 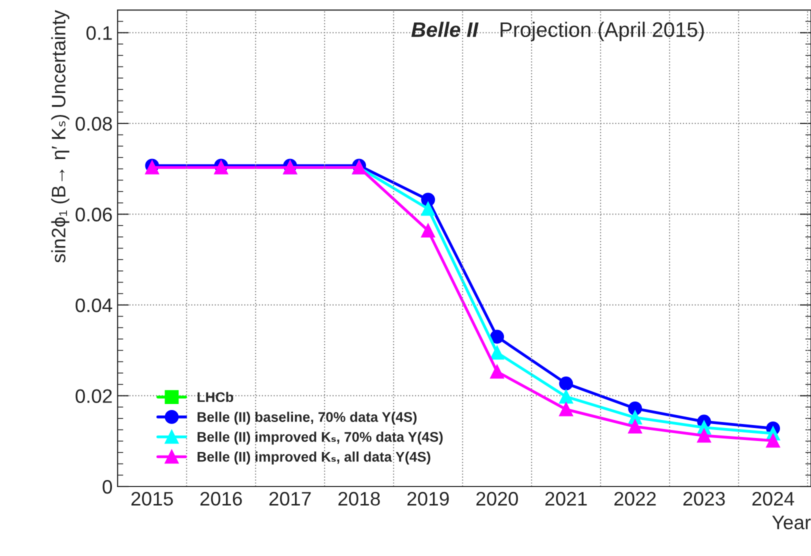 What do you see at coordinates (307, 418) in the screenshot?
I see `legend-label: Belle (II) baseline, 70% data Y(4S)` at bounding box center [307, 418].